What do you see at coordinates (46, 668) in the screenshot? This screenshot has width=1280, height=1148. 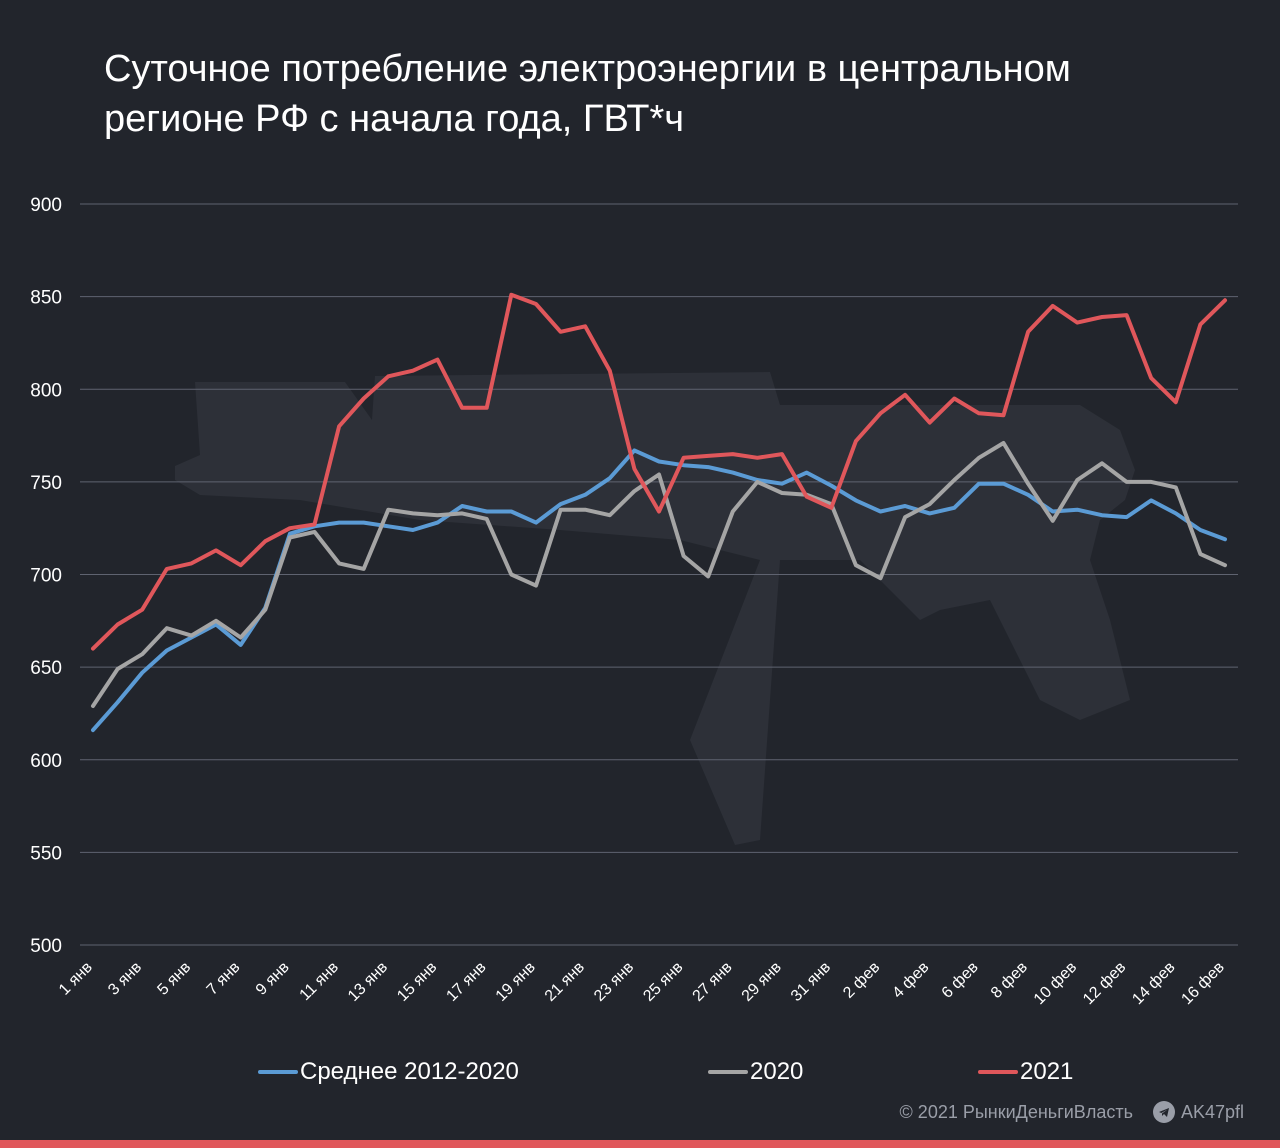 I see `y-tick-label: 650` at bounding box center [46, 668].